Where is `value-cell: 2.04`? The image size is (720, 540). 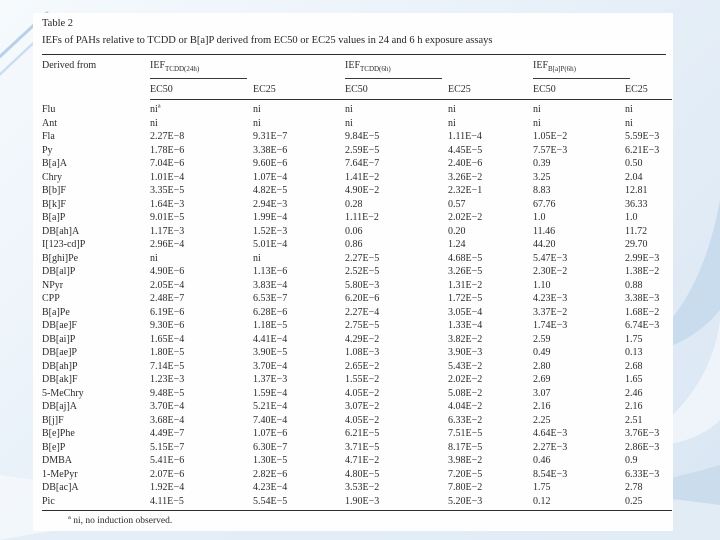 value-cell: 2.04 is located at coordinates (634, 177).